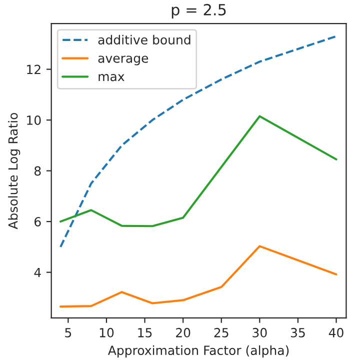  What do you see at coordinates (37, 171) in the screenshot?
I see `y-tick-label: 8` at bounding box center [37, 171].